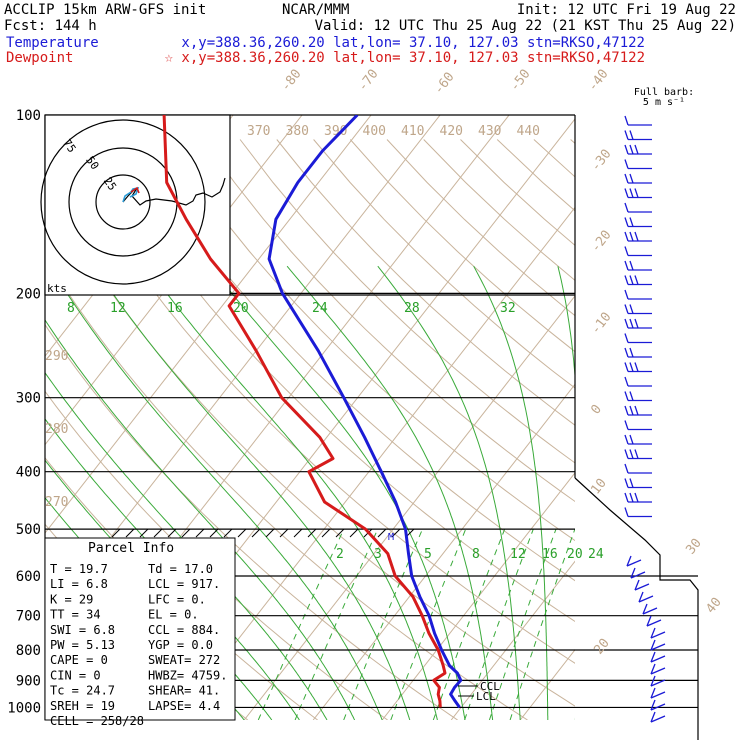 The image size is (740, 740). Describe the element at coordinates (626, 10) in the screenshot. I see `header-init: Init: 12 UTC Fri 19 Aug 22` at that location.